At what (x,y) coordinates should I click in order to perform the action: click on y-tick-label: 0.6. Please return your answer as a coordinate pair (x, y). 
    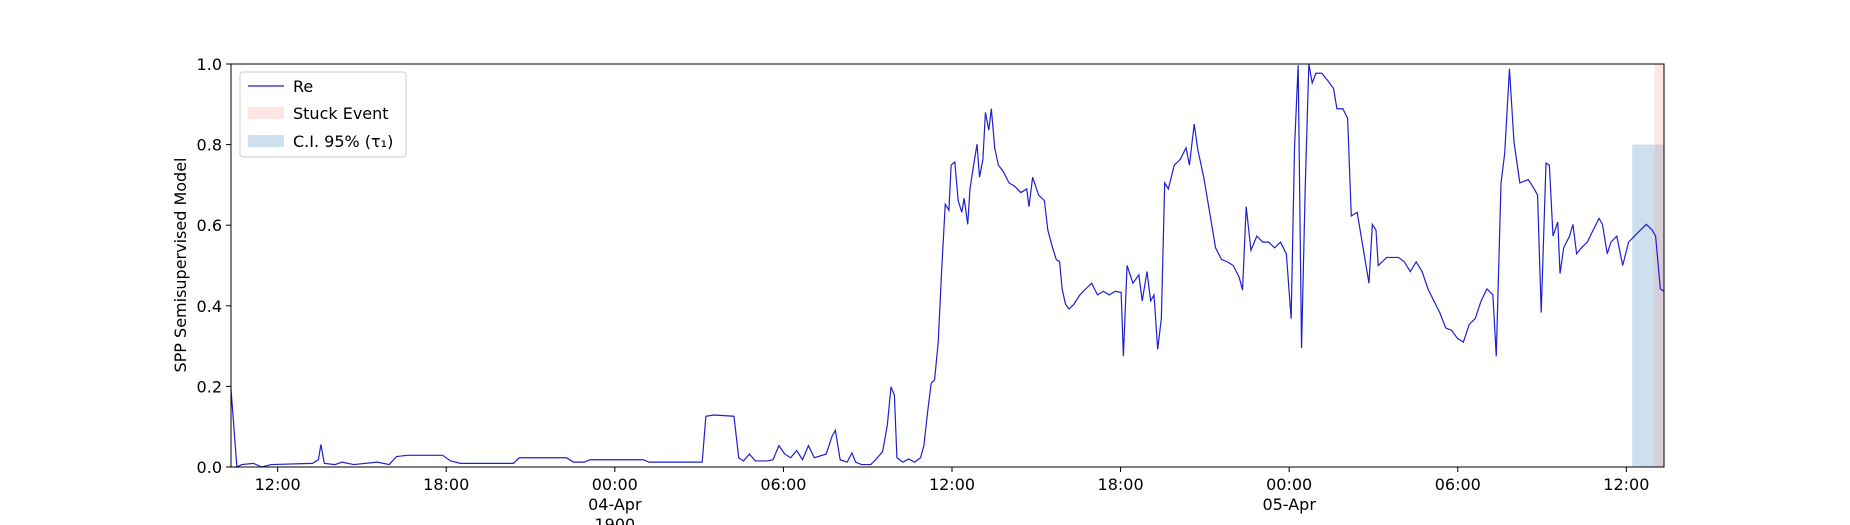
    Looking at the image, I should click on (209, 225).